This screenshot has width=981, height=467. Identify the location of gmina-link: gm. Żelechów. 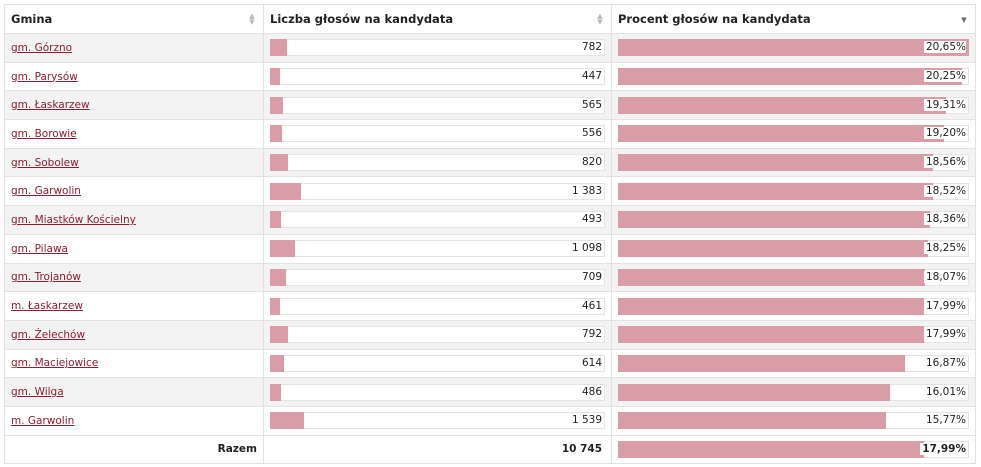
(48, 334).